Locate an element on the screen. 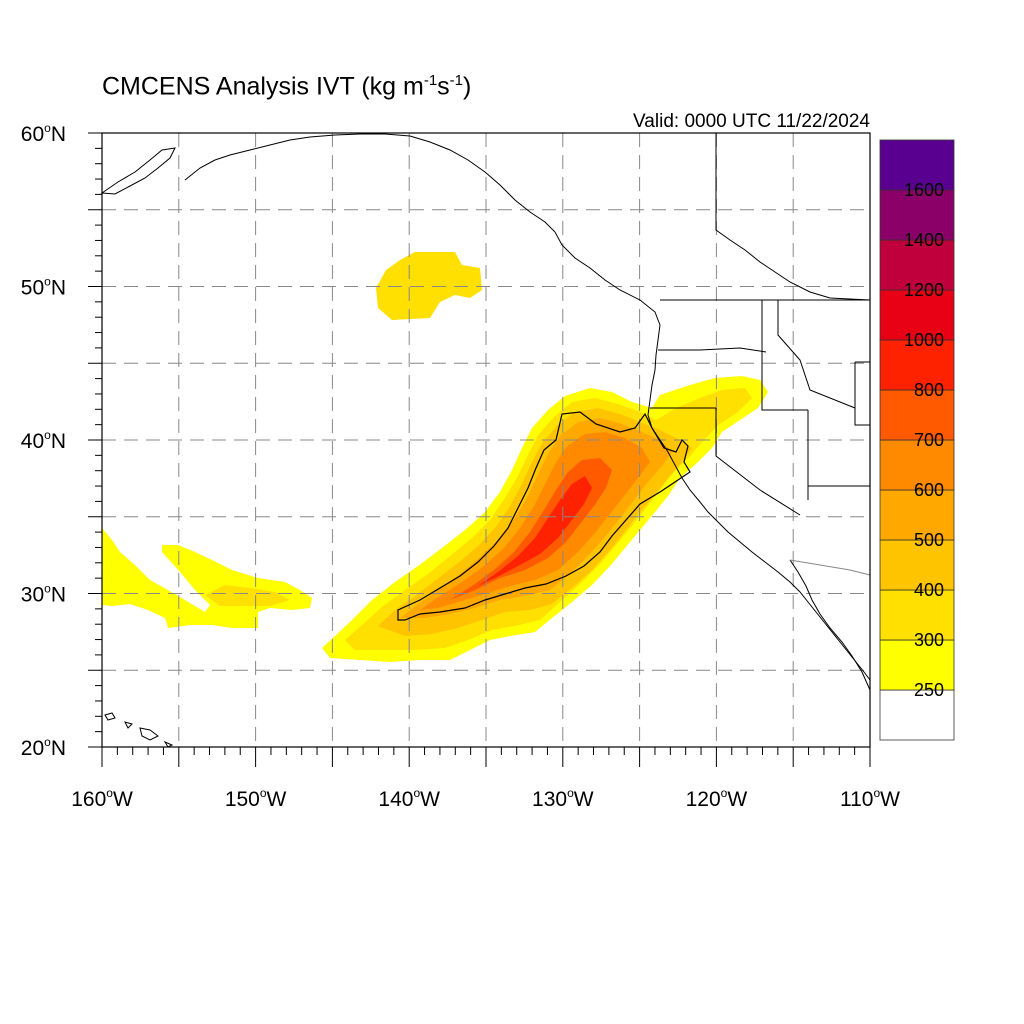 The image size is (1024, 1024). colorbar-label: 1600 is located at coordinates (924, 190).